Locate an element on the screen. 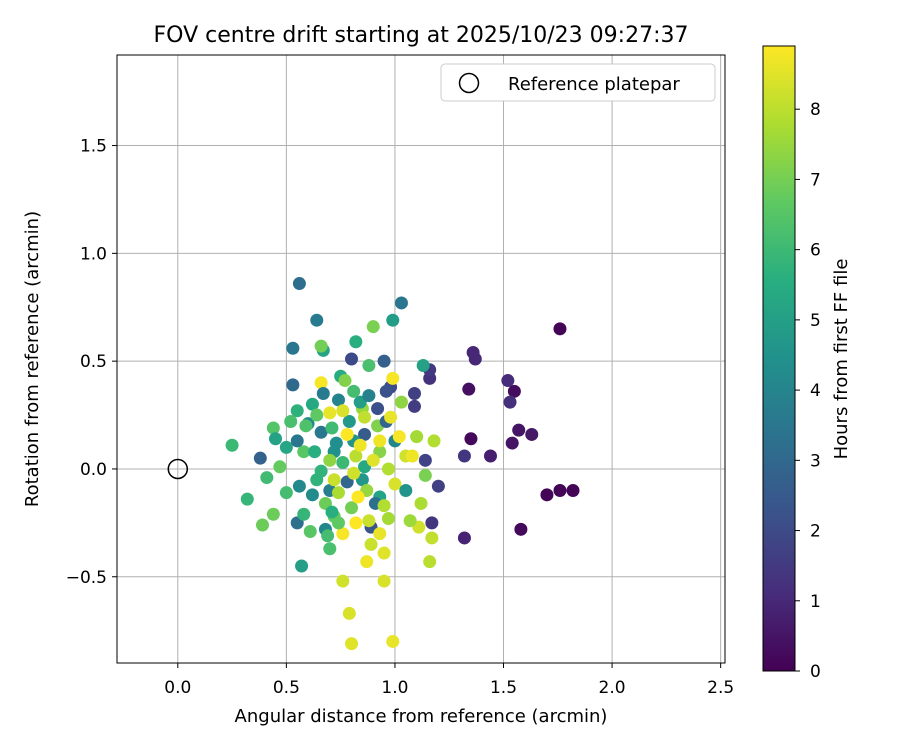 This screenshot has width=900, height=750. y-axis-label: Rotation from reference (arcmin) is located at coordinates (32, 359).